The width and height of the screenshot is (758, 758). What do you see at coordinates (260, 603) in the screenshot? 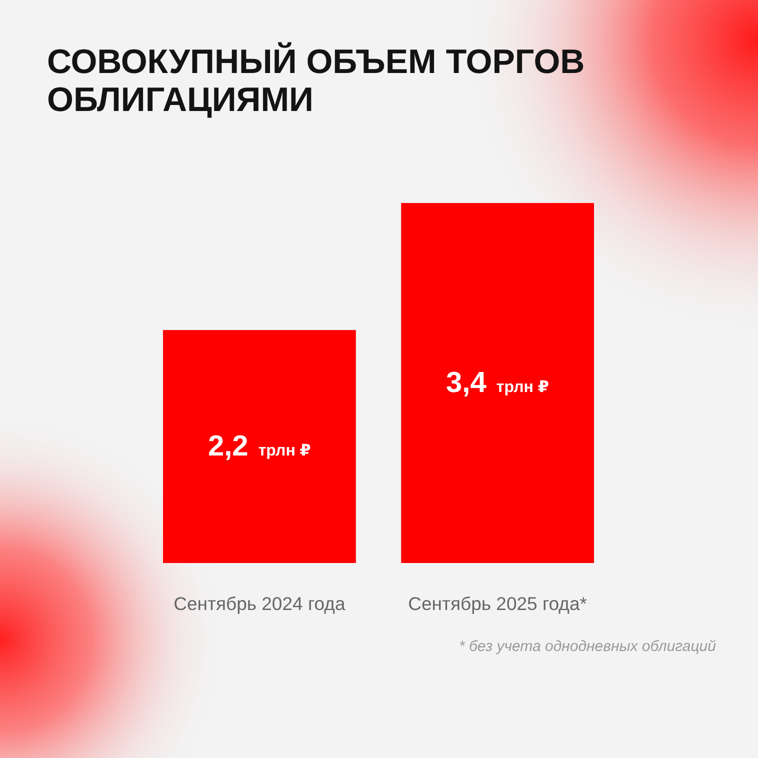
I see `x-tick-label: Сентябрь 2024 года` at bounding box center [260, 603].